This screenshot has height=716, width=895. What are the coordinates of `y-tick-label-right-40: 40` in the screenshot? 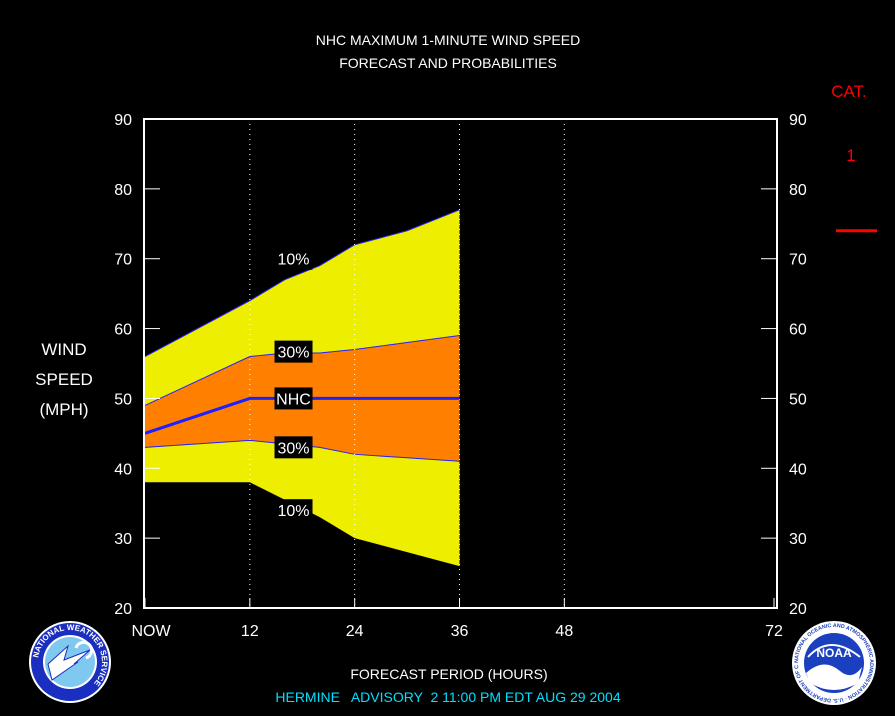 It's located at (798, 469).